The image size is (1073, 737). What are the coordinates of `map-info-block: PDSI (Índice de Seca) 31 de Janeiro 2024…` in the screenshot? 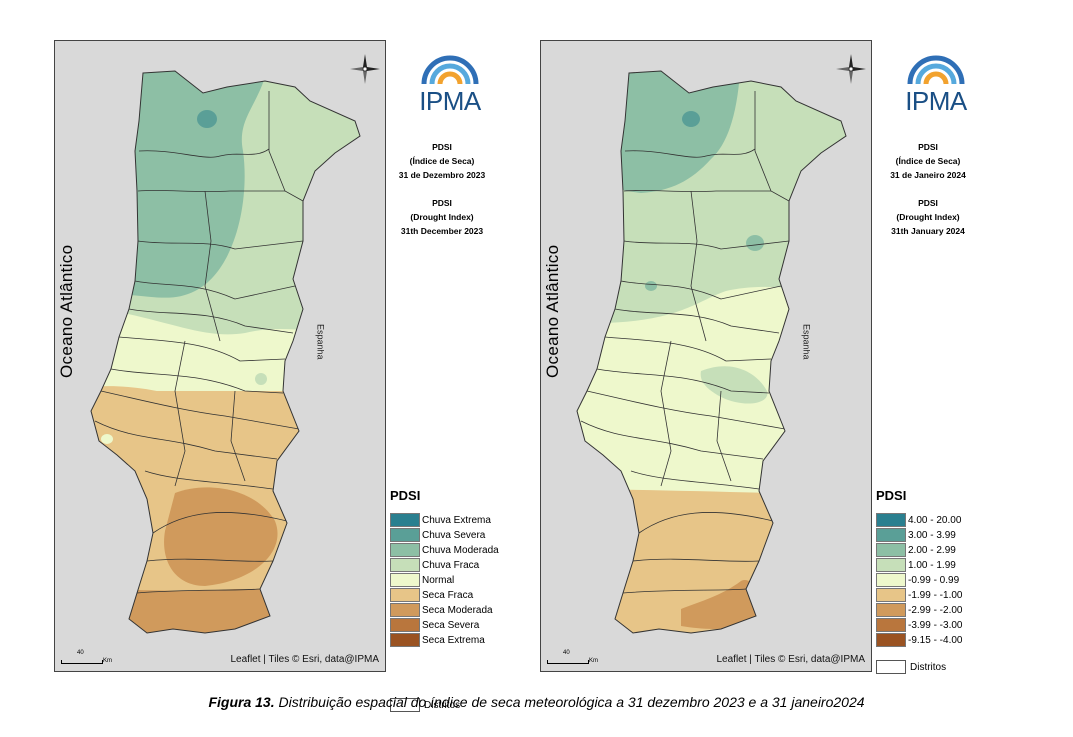 It's located at (928, 189).